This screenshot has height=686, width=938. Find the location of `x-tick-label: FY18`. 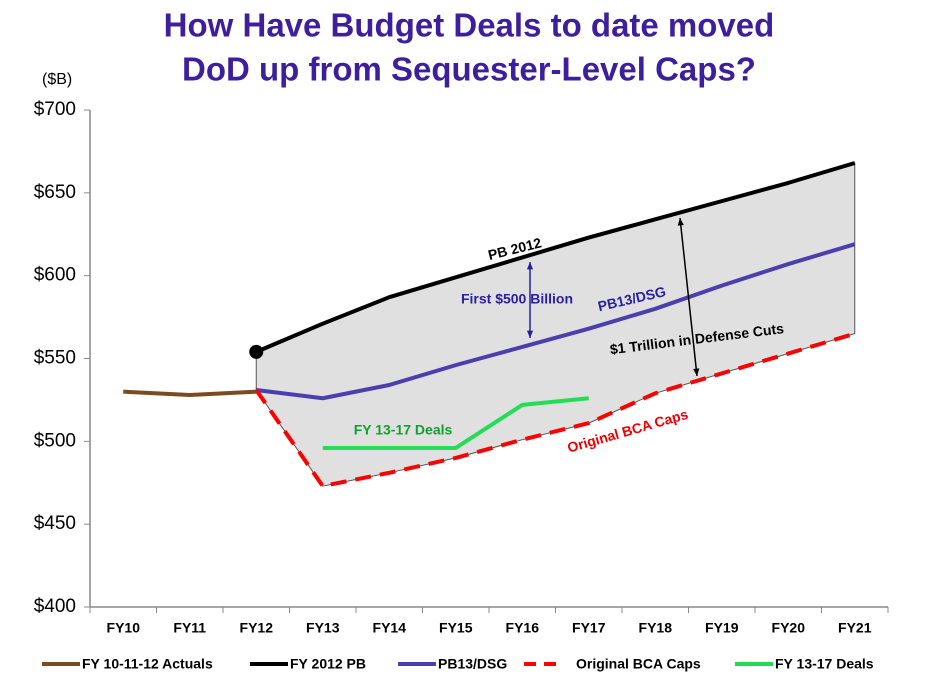

x-tick-label: FY18 is located at coordinates (656, 628).